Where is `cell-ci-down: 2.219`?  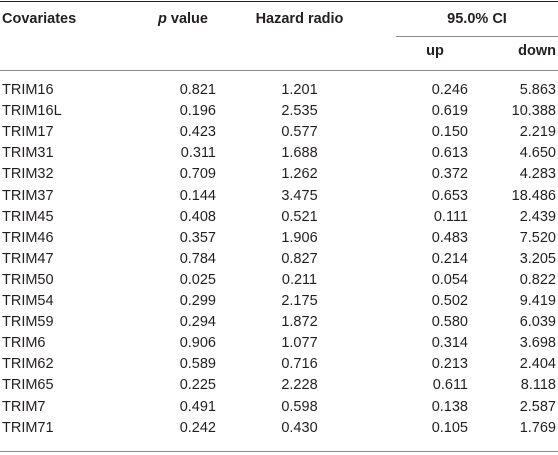
cell-ci-down: 2.219 is located at coordinates (537, 132).